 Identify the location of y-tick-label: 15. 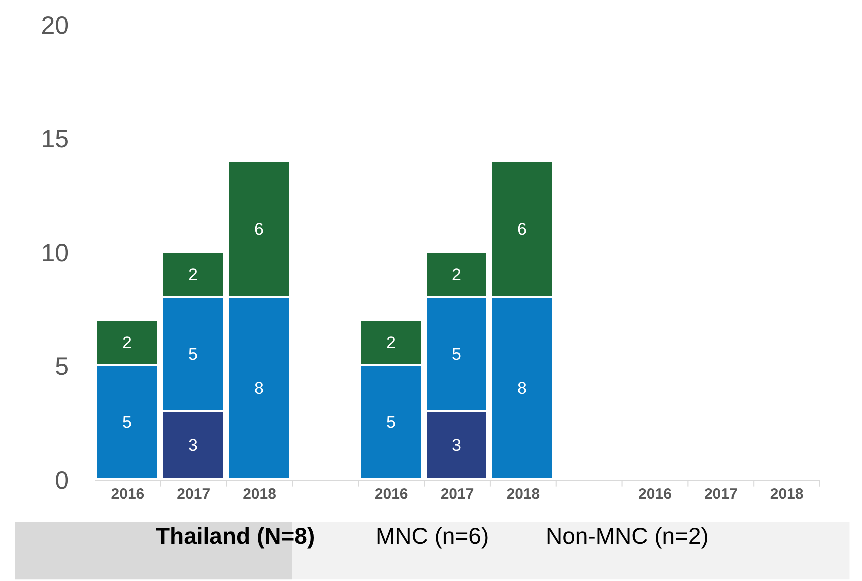
(55, 140).